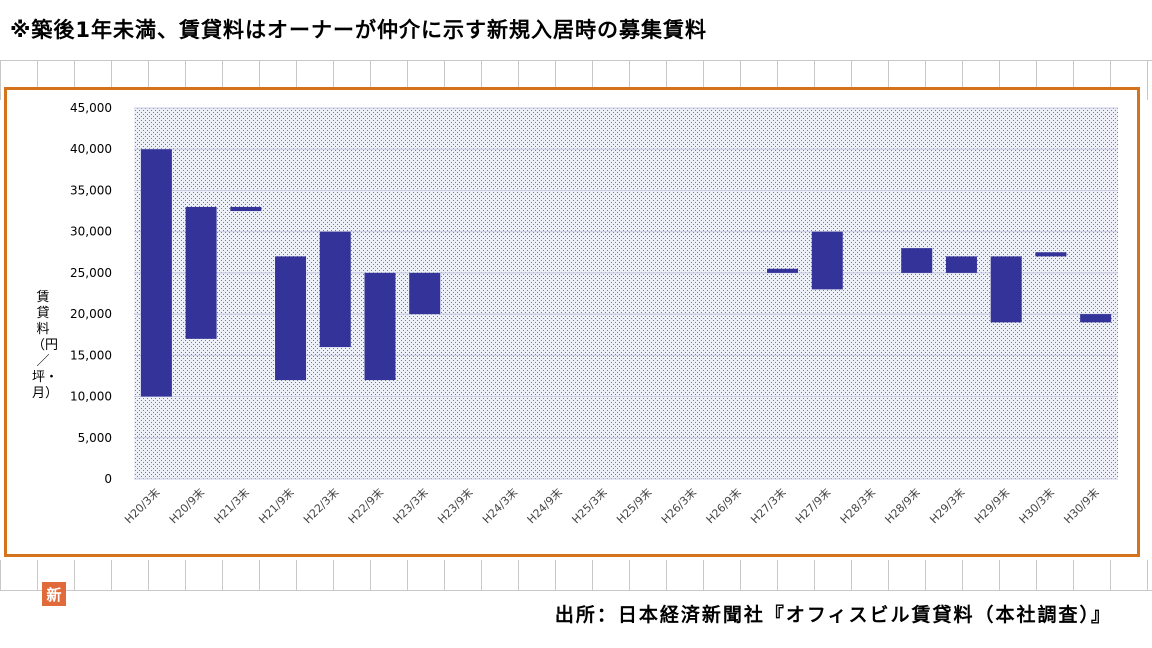 The height and width of the screenshot is (648, 1152). What do you see at coordinates (902, 505) in the screenshot?
I see `x-tick-label: H28/9末` at bounding box center [902, 505].